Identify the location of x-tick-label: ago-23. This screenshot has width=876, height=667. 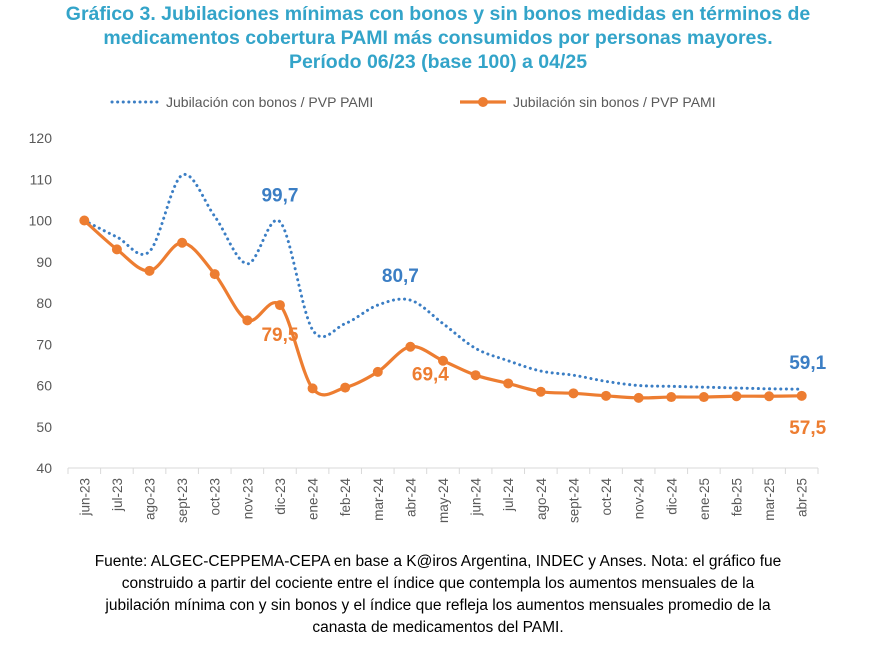
(150, 499).